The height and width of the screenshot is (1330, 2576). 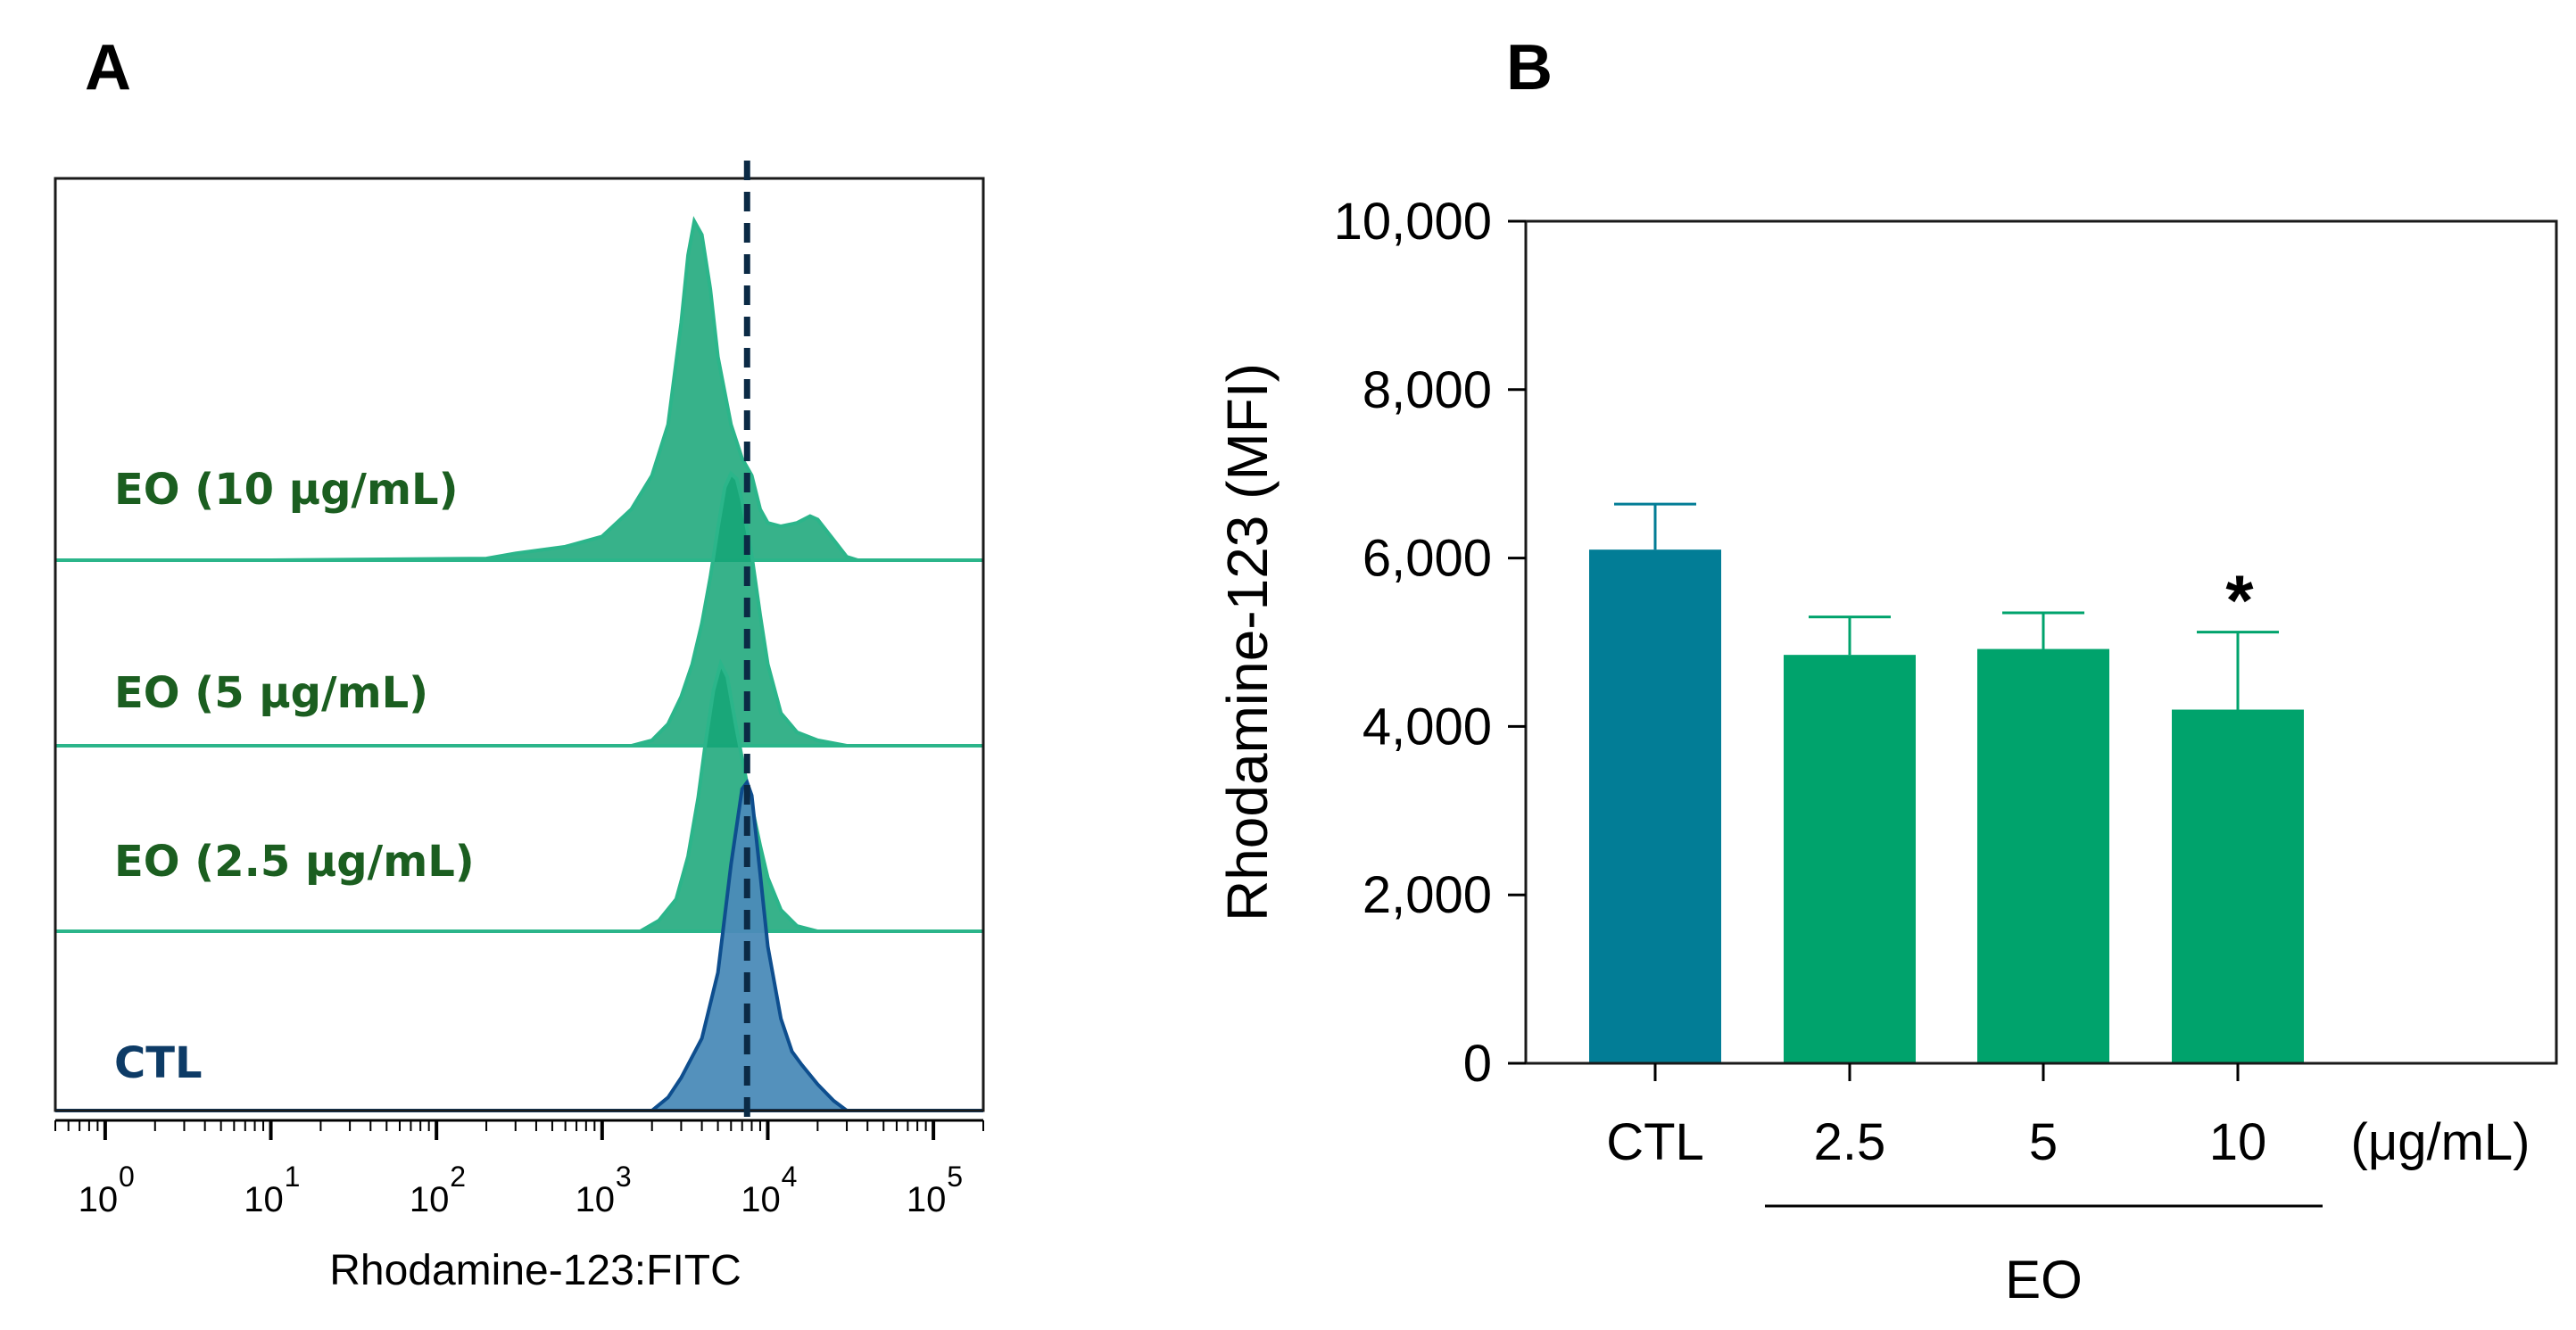 I want to click on x-tick-exponent: 0, so click(x=127, y=1177).